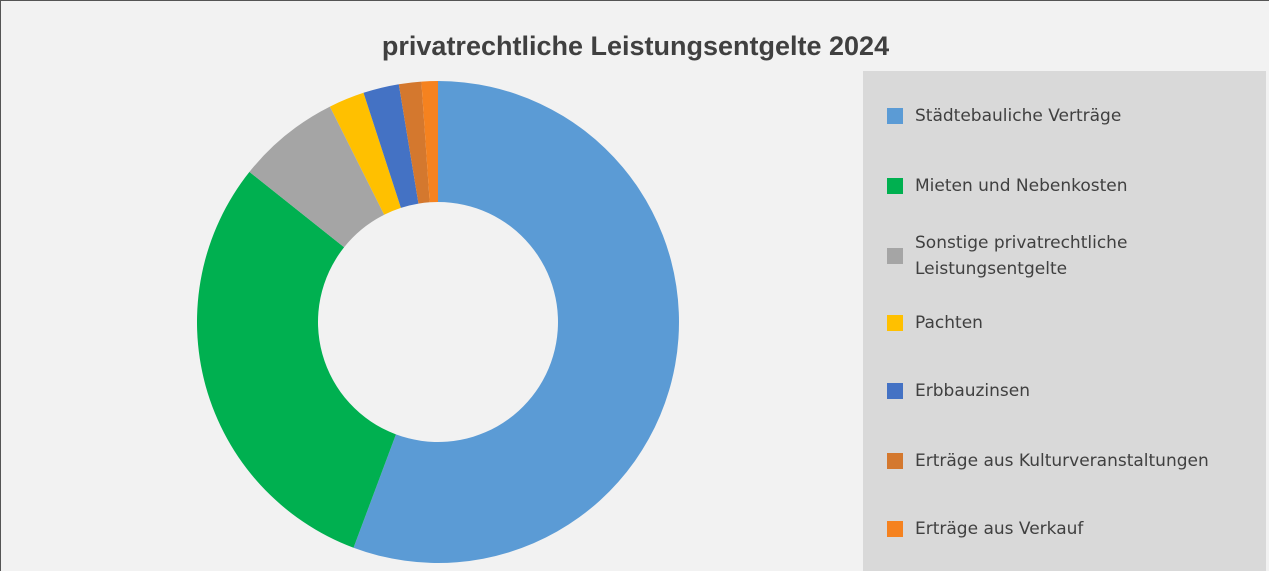 This screenshot has width=1269, height=571. What do you see at coordinates (999, 529) in the screenshot?
I see `legend-label: Erträge aus Verkauf` at bounding box center [999, 529].